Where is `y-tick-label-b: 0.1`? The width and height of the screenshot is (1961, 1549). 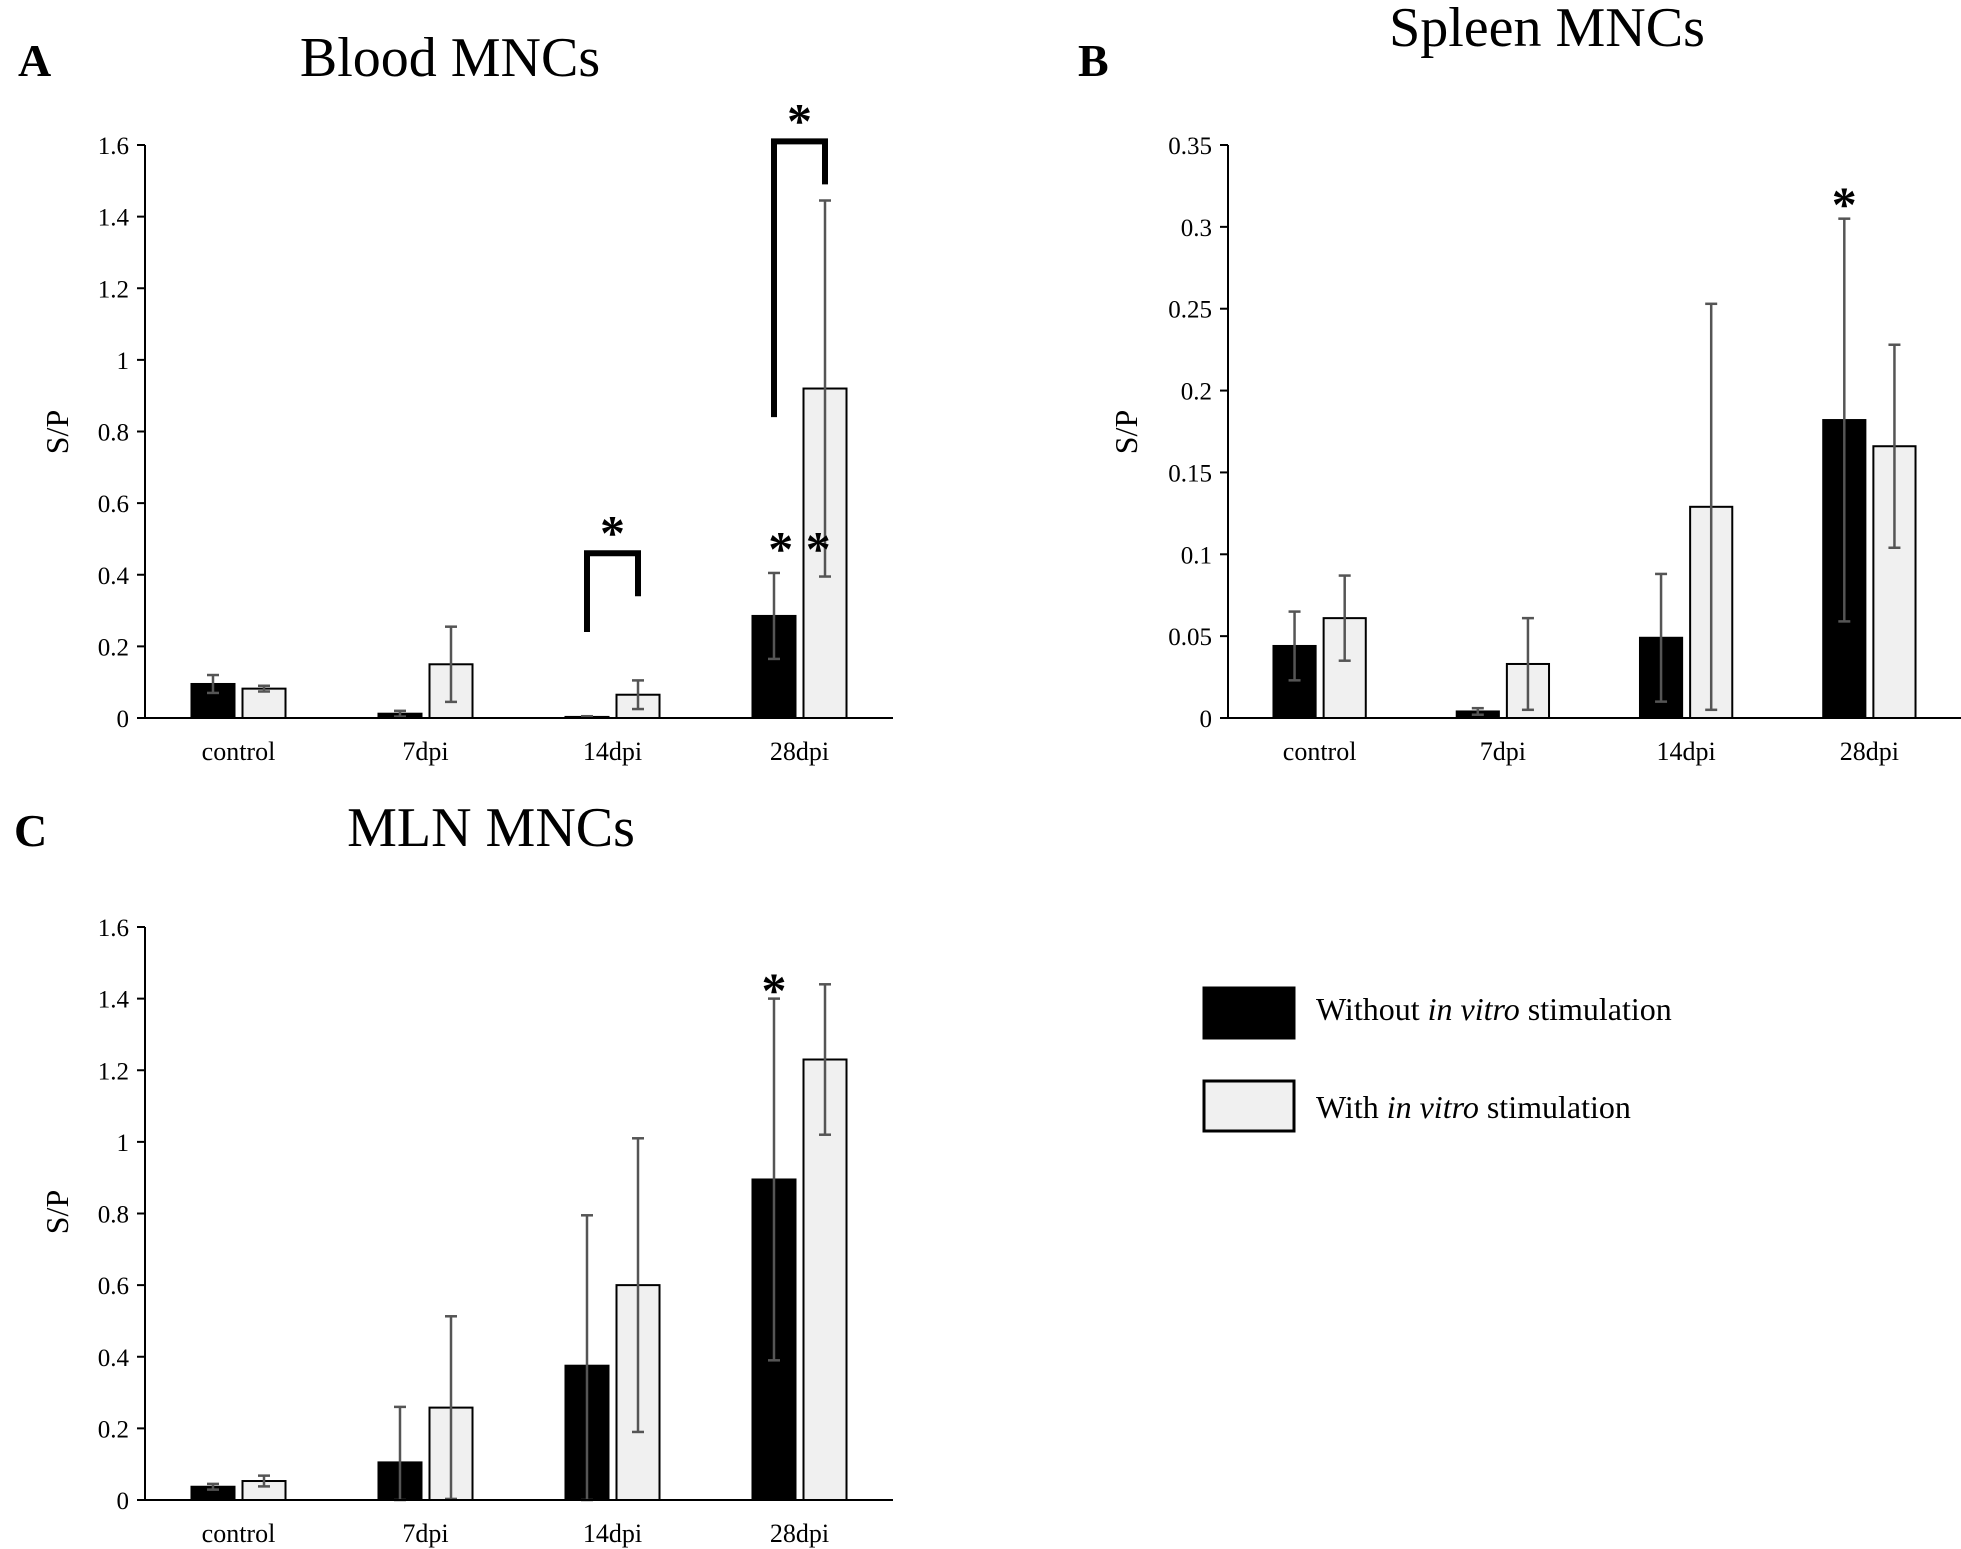
y-tick-label-b: 0.1 is located at coordinates (1196, 555).